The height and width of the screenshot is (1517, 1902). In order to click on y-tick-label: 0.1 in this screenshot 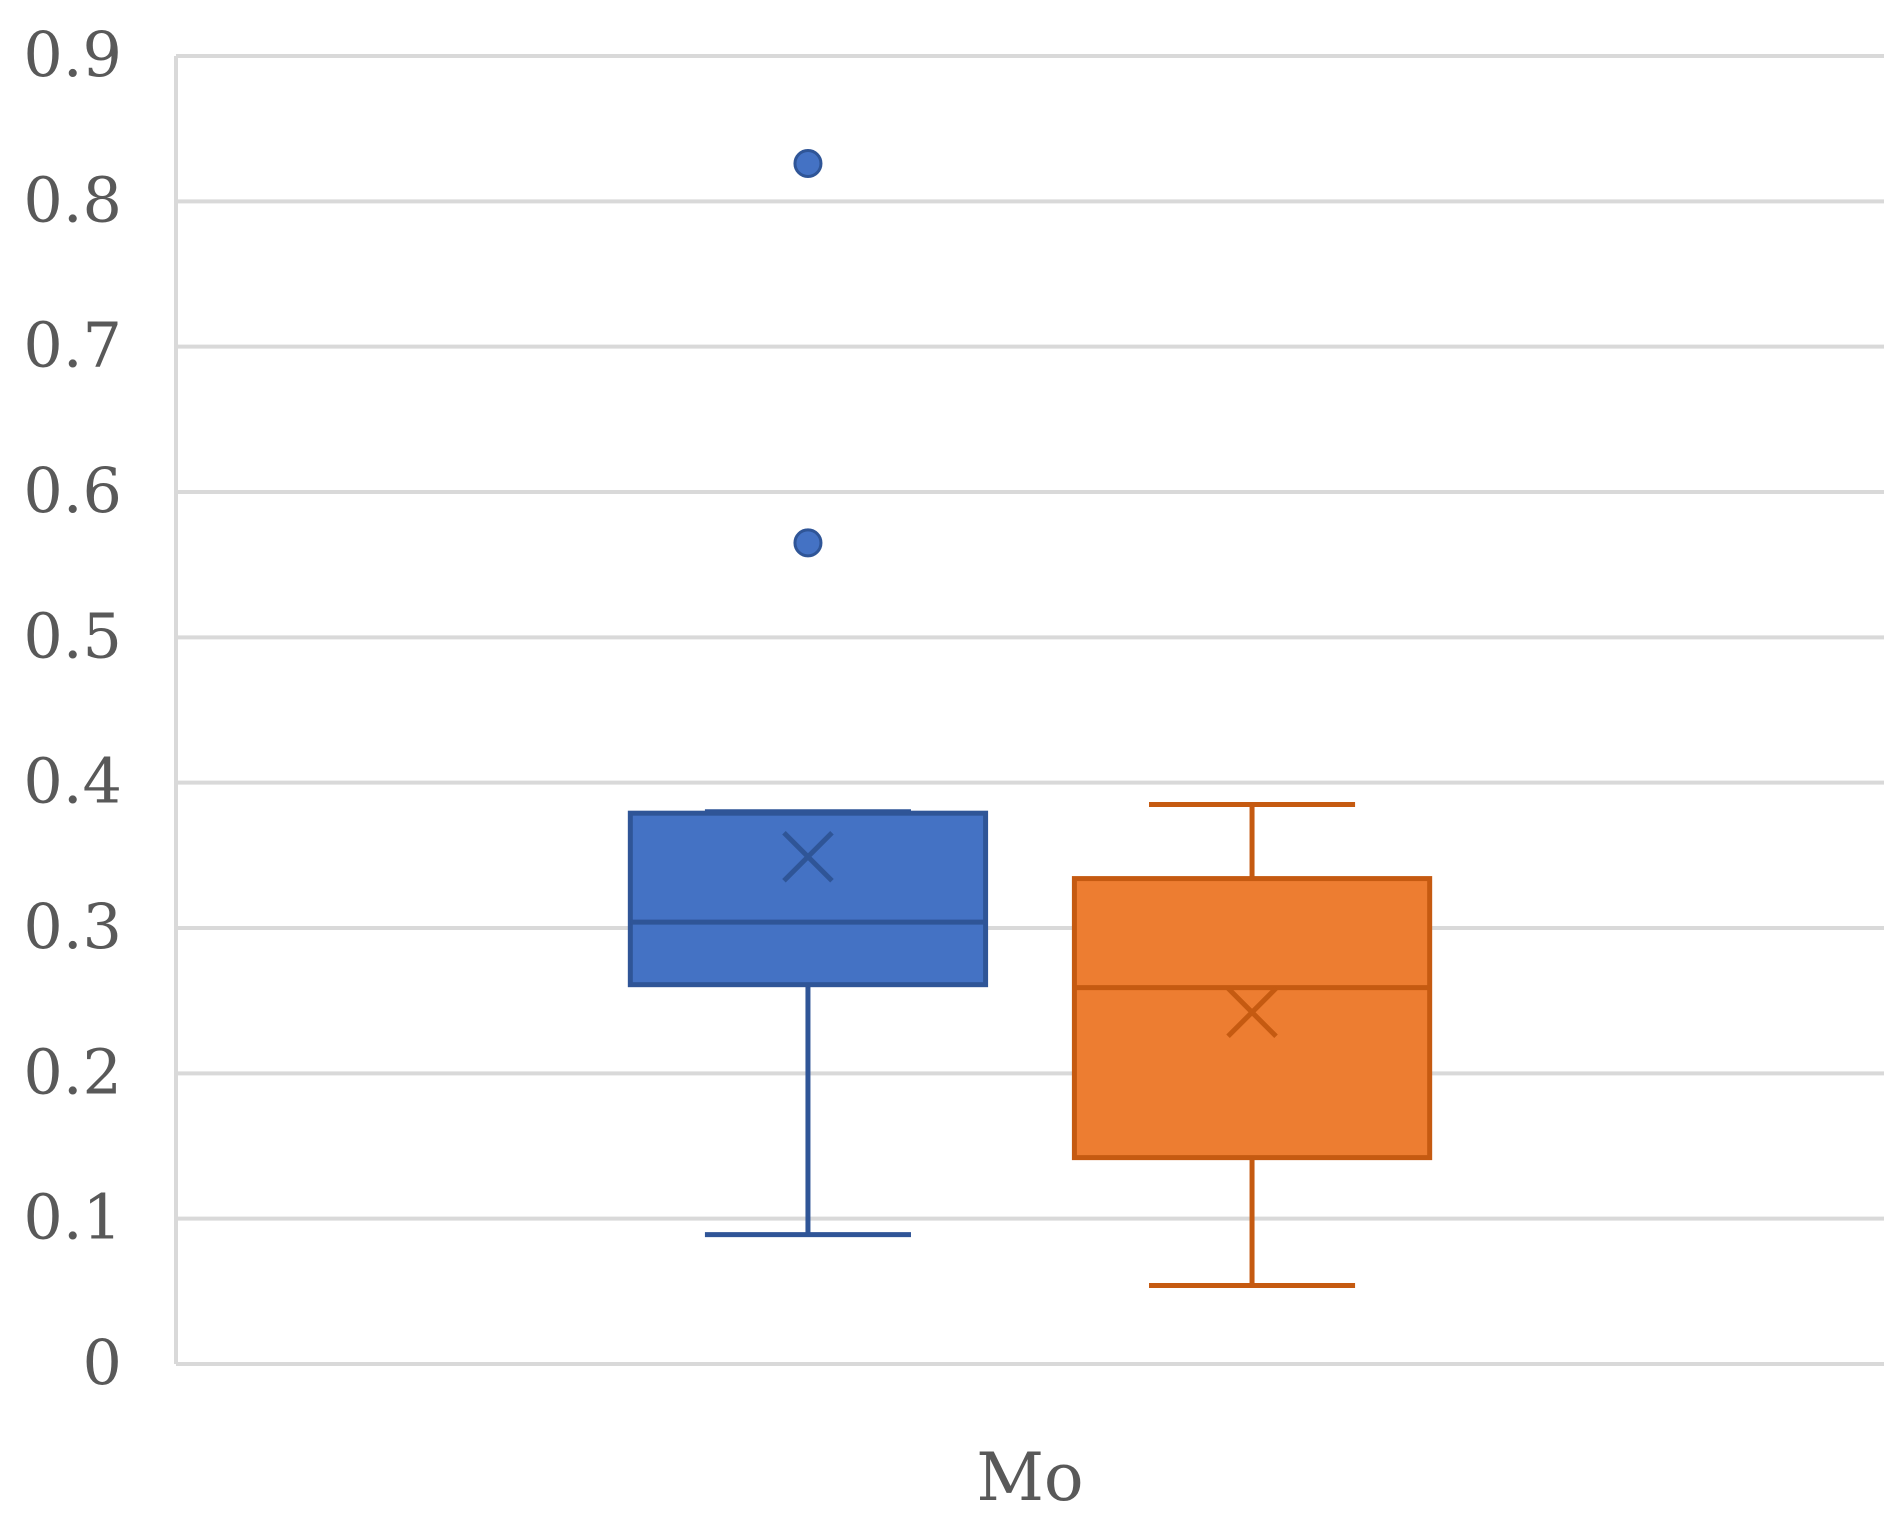, I will do `click(72, 1217)`.